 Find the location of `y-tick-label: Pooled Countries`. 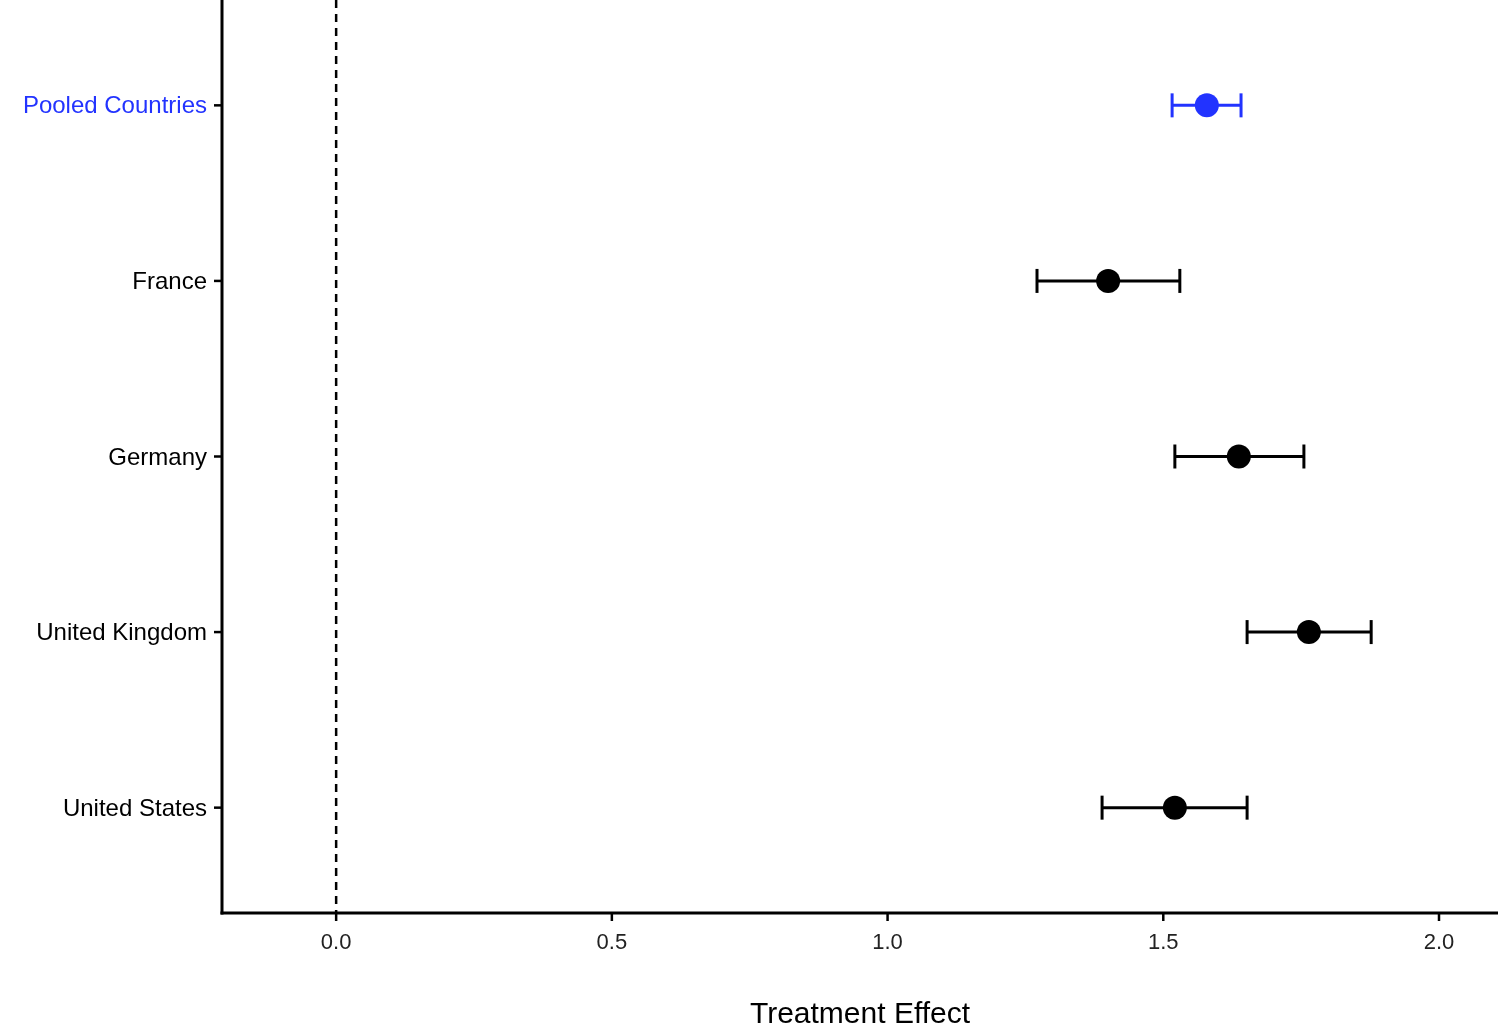

y-tick-label: Pooled Countries is located at coordinates (114, 105).